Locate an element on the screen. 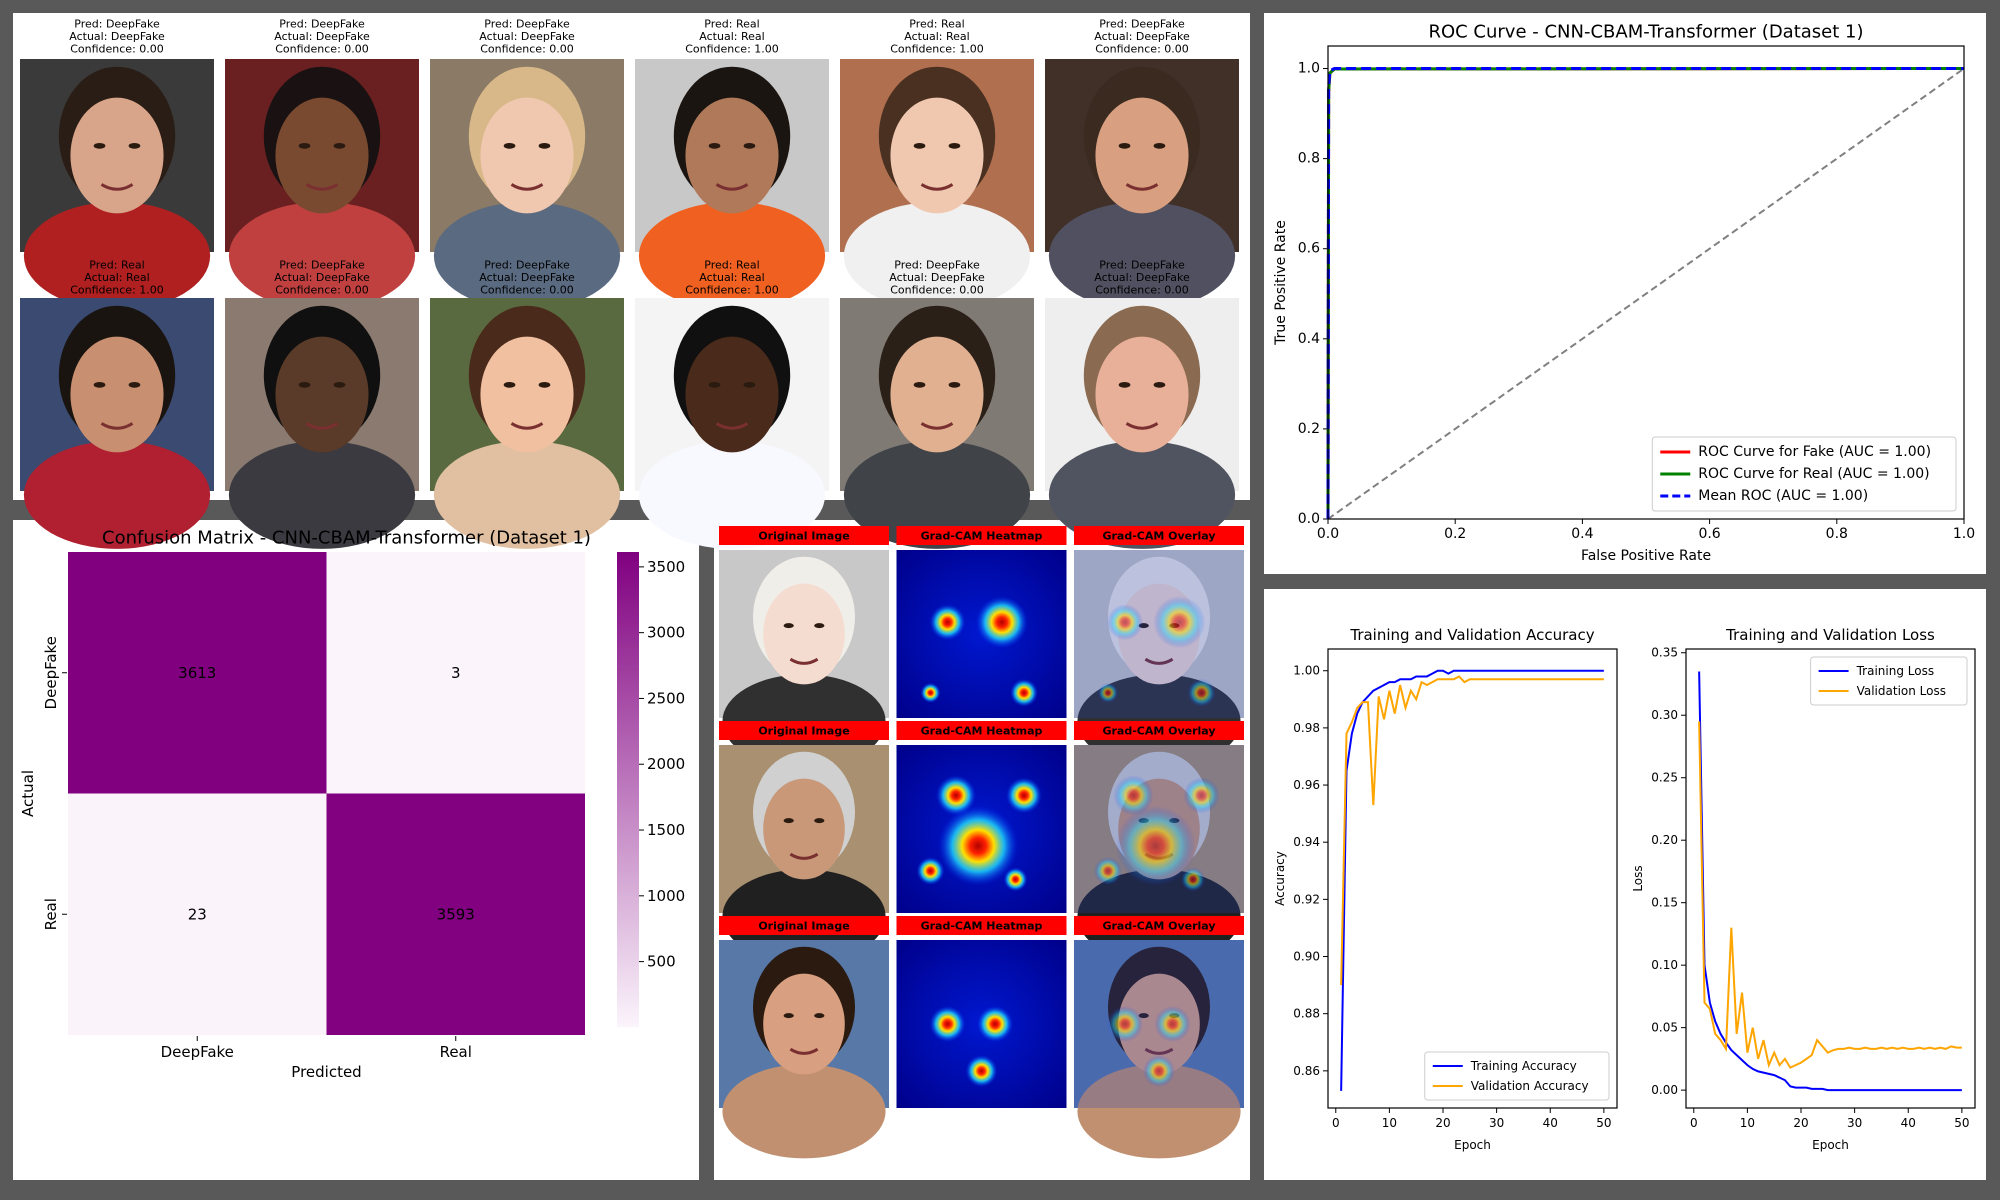 The height and width of the screenshot is (1200, 2000). cell-value: 23 is located at coordinates (197, 914).